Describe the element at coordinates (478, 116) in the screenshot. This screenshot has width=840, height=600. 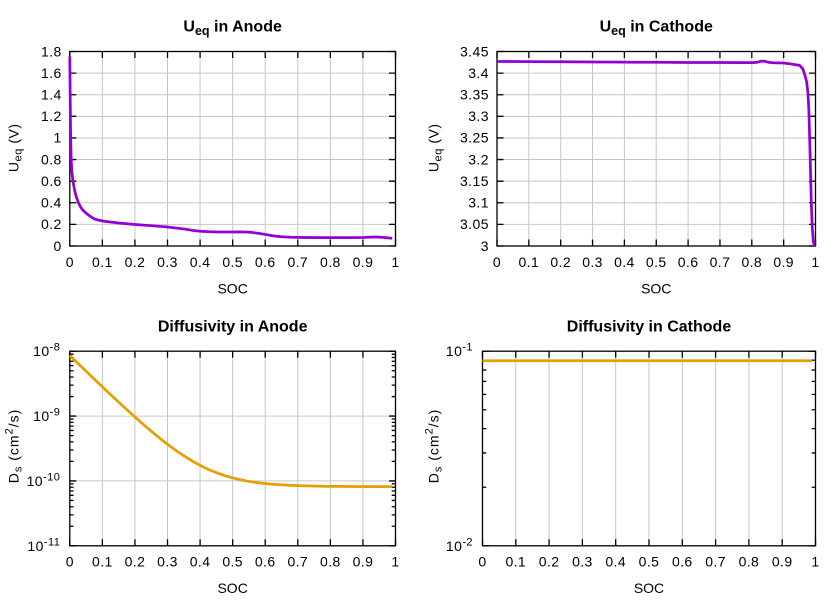
I see `svg-text: 3.3` at that location.